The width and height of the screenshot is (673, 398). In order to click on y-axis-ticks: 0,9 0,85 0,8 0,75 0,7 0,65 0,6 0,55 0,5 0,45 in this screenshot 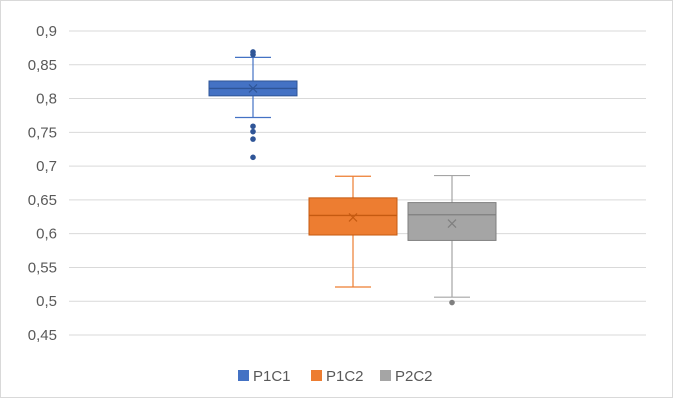, I will do `click(42, 183)`.